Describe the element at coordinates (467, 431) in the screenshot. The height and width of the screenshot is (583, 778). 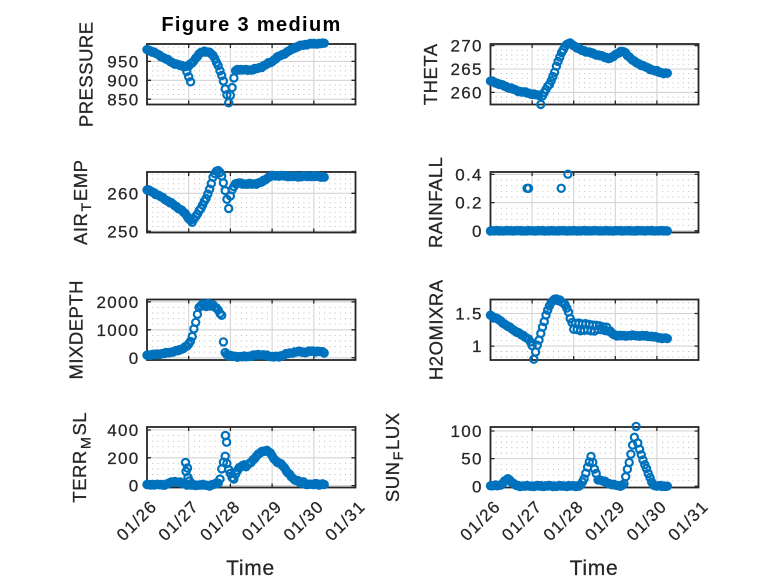
I see `svg-text: 100` at that location.